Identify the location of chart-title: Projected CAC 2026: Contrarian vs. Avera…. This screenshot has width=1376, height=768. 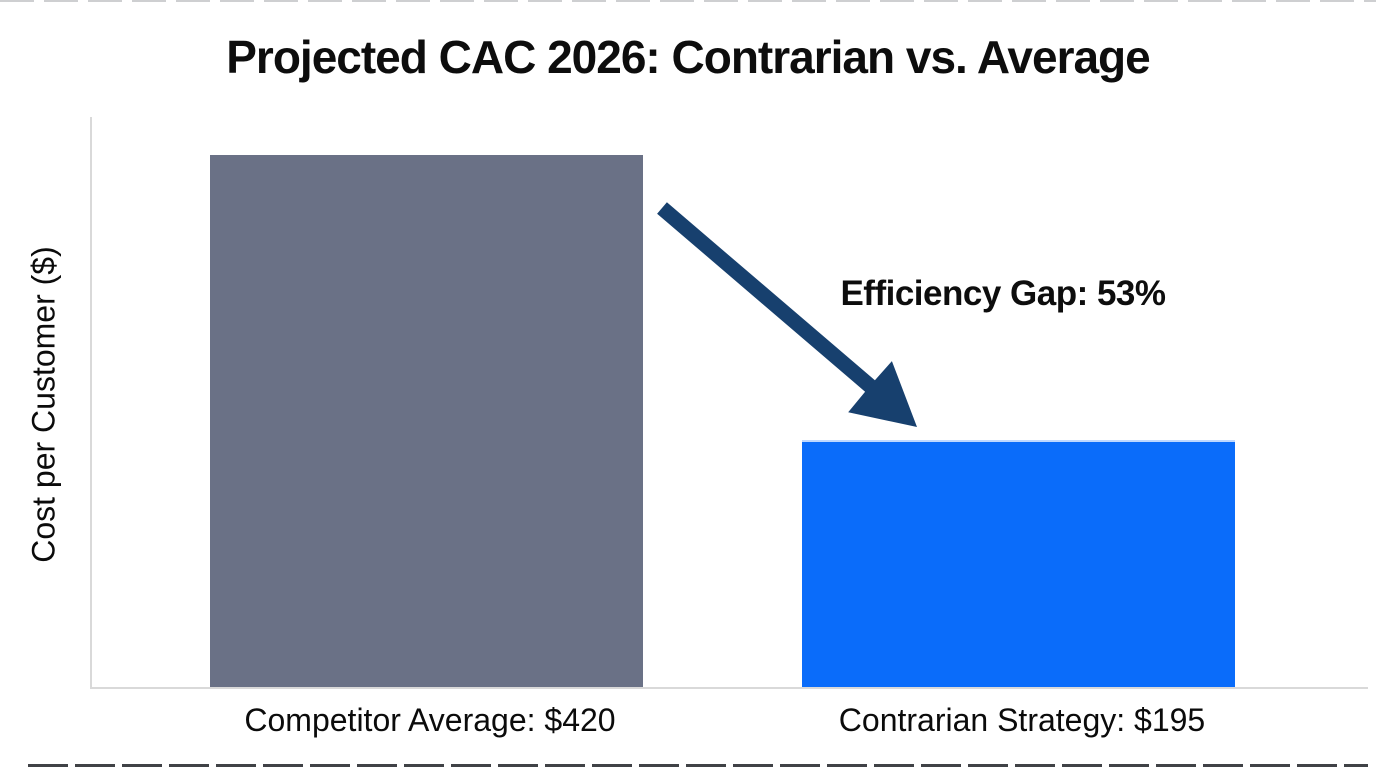
(688, 57).